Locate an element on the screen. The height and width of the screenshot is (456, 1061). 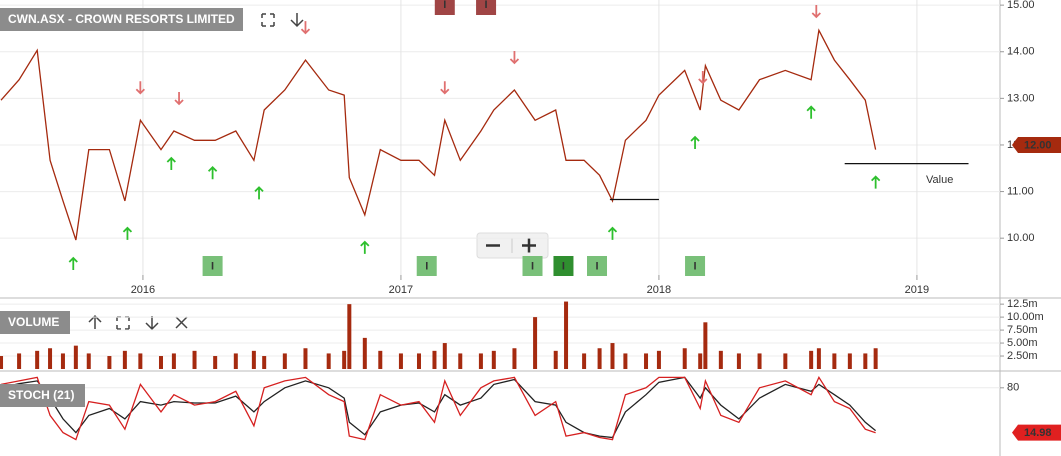
panel-tools is located at coordinates (196, 172).